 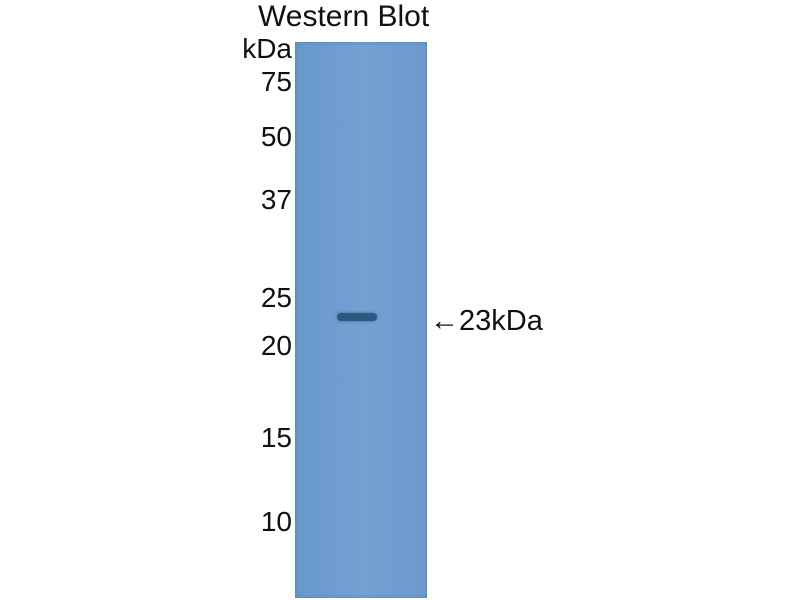 I want to click on band-size-label: 23kDa, so click(x=501, y=321).